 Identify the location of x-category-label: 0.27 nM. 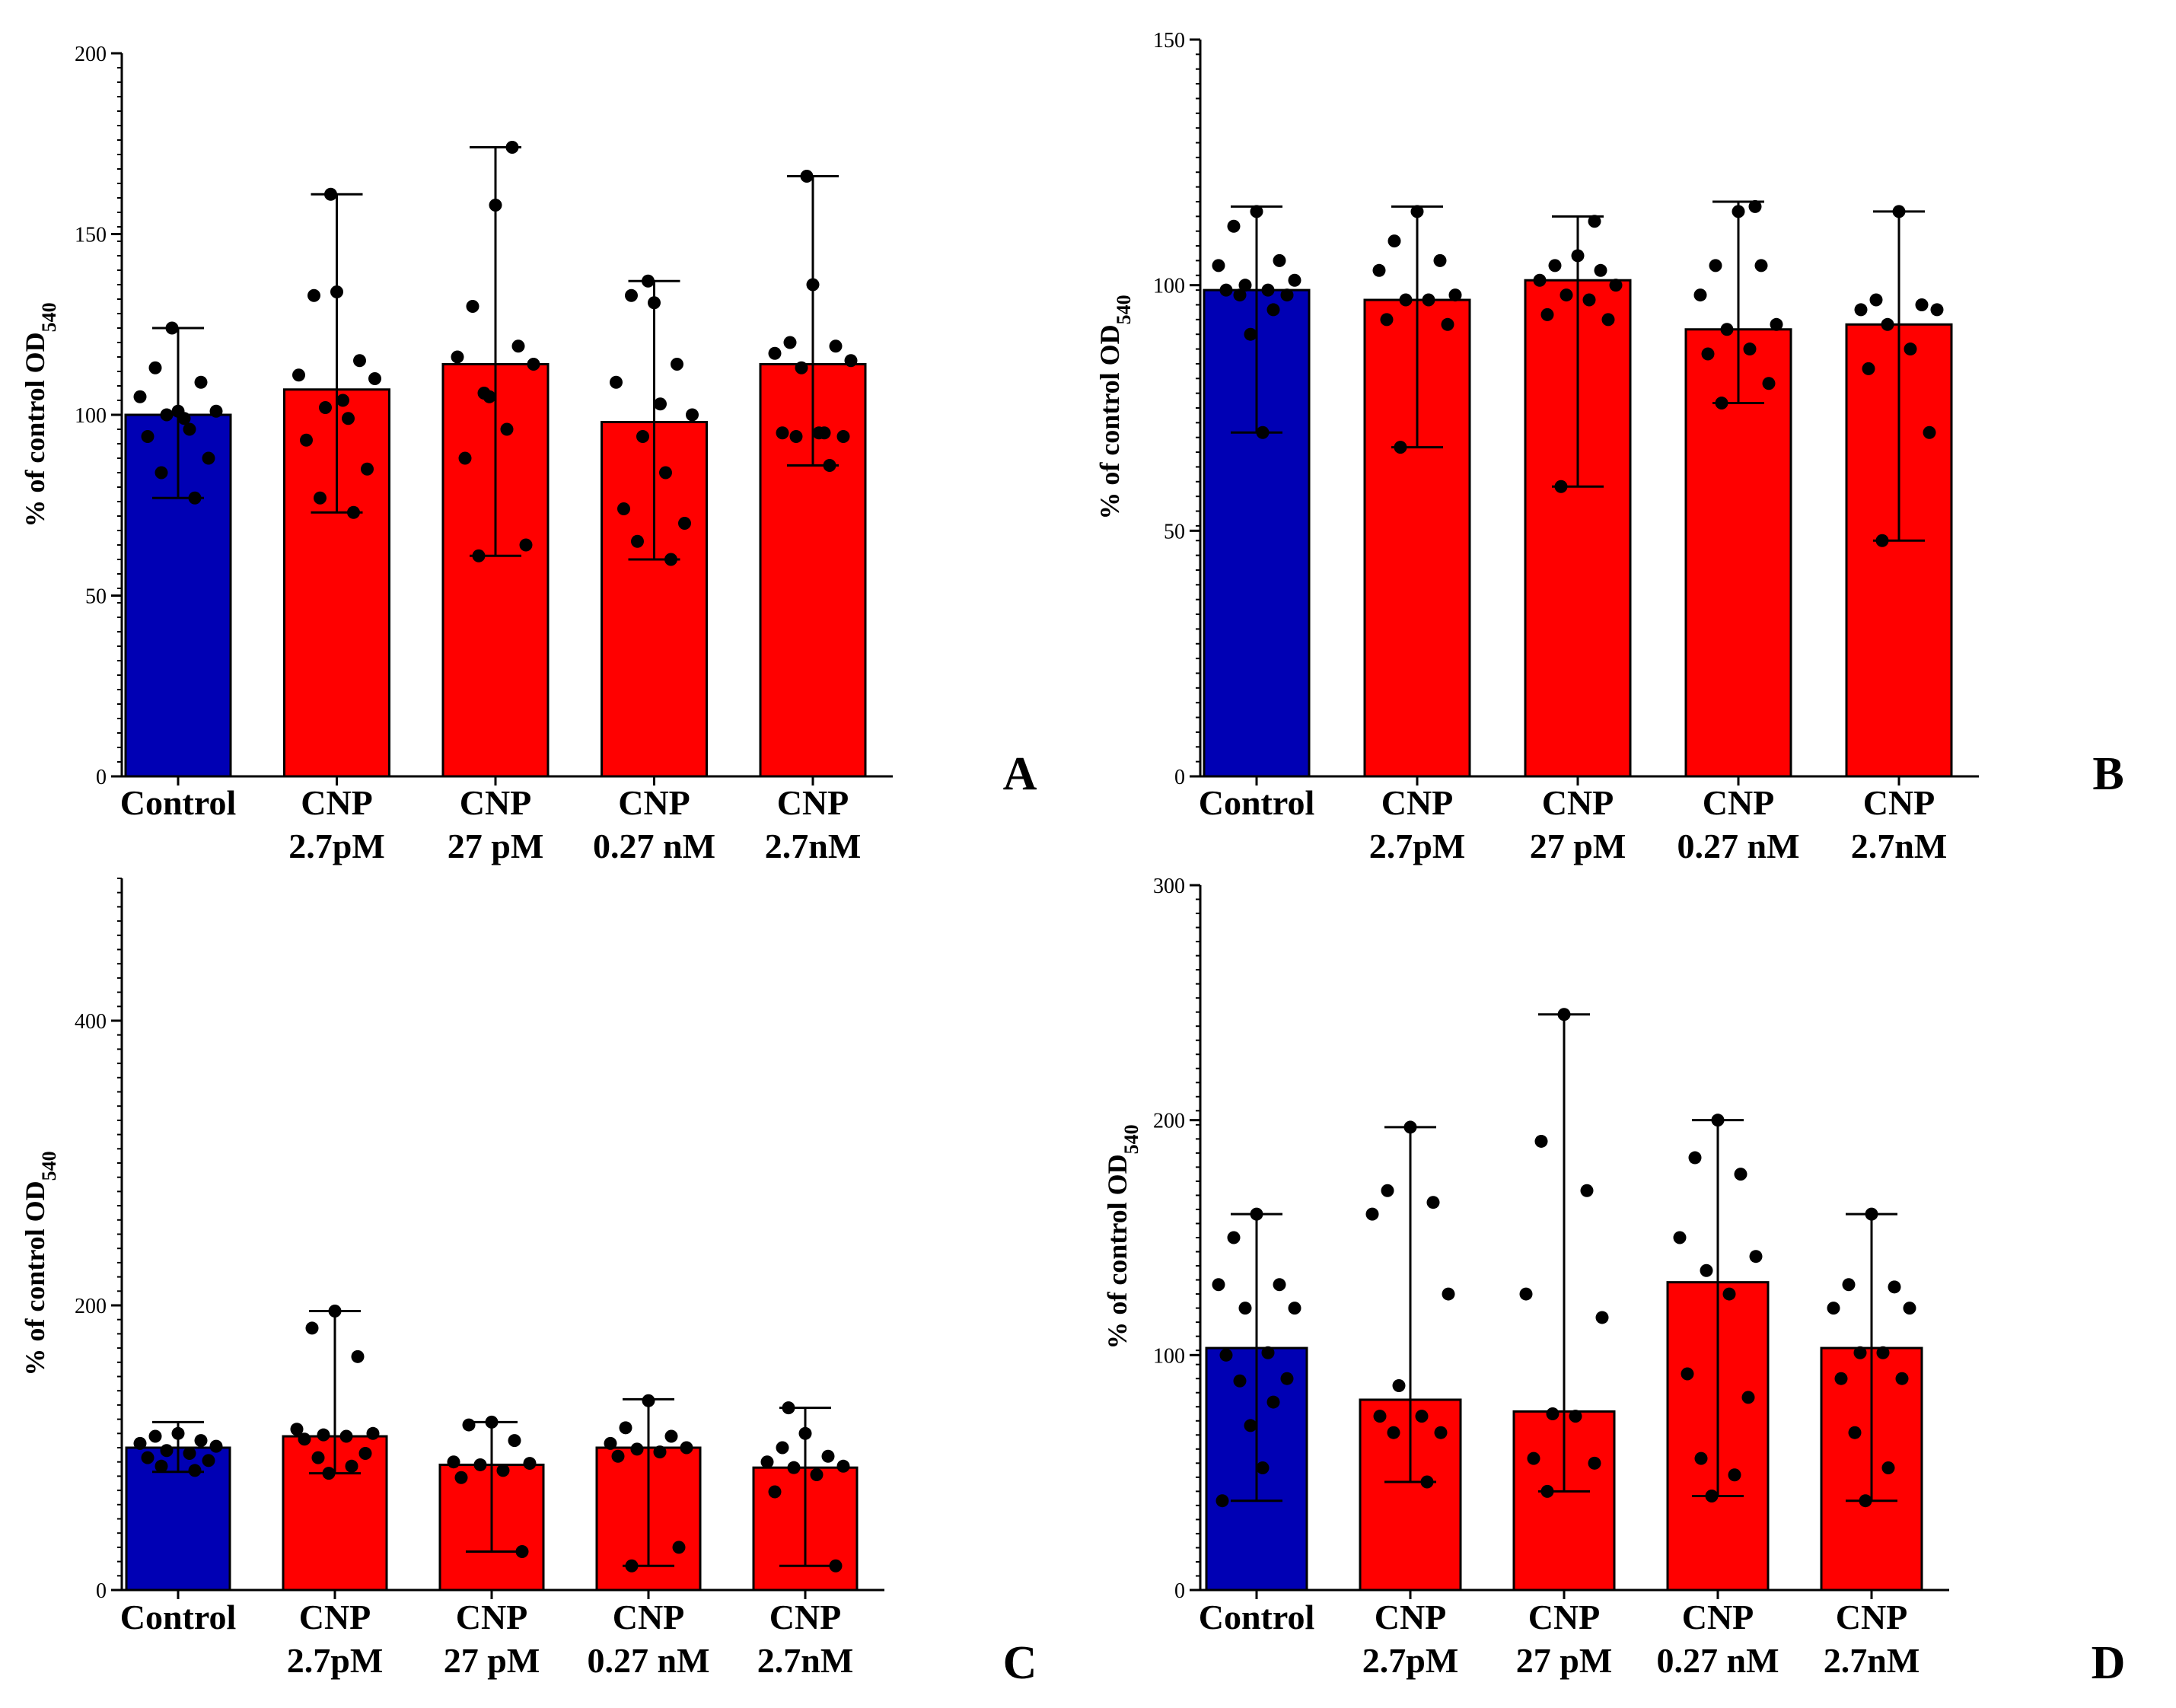
(649, 1660).